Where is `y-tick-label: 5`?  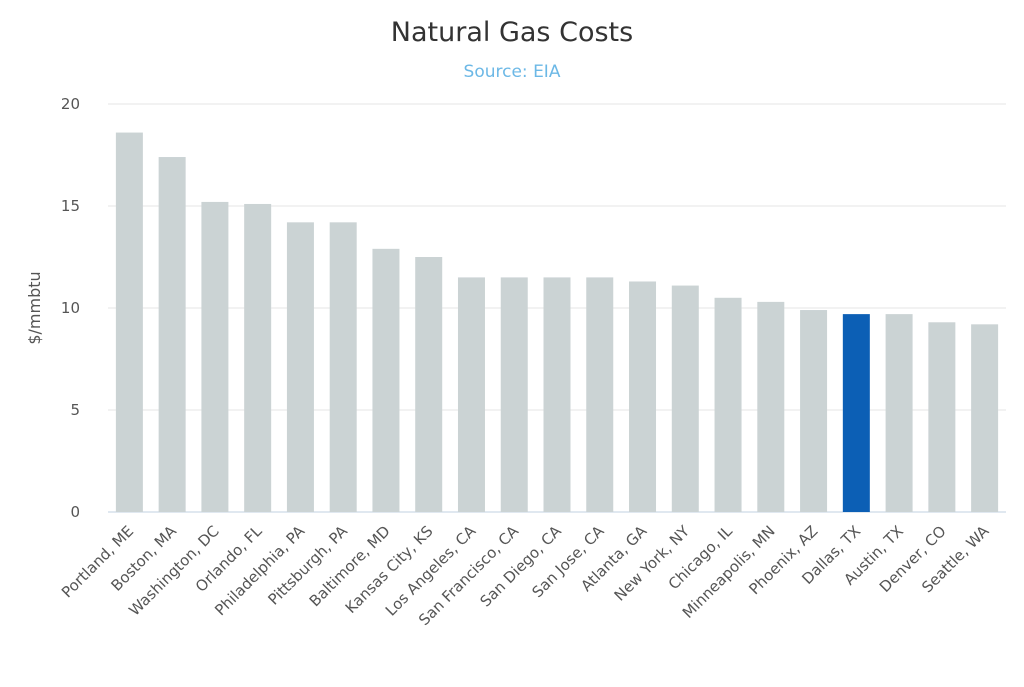
y-tick-label: 5 is located at coordinates (75, 410).